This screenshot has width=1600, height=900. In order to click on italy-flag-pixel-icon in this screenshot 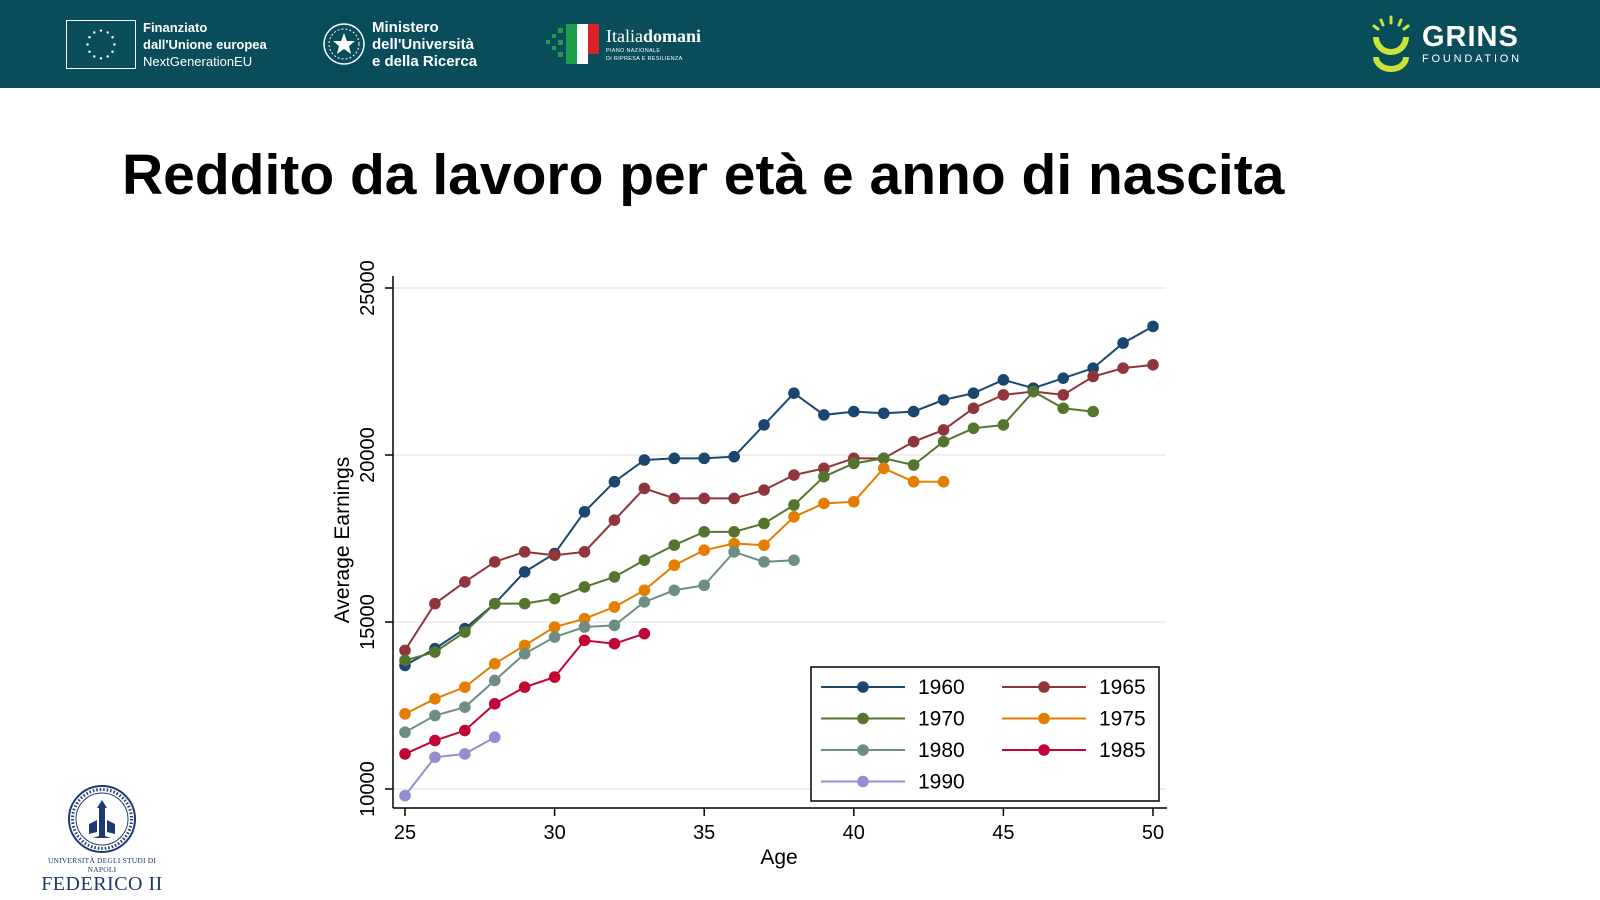, I will do `click(572, 44)`.